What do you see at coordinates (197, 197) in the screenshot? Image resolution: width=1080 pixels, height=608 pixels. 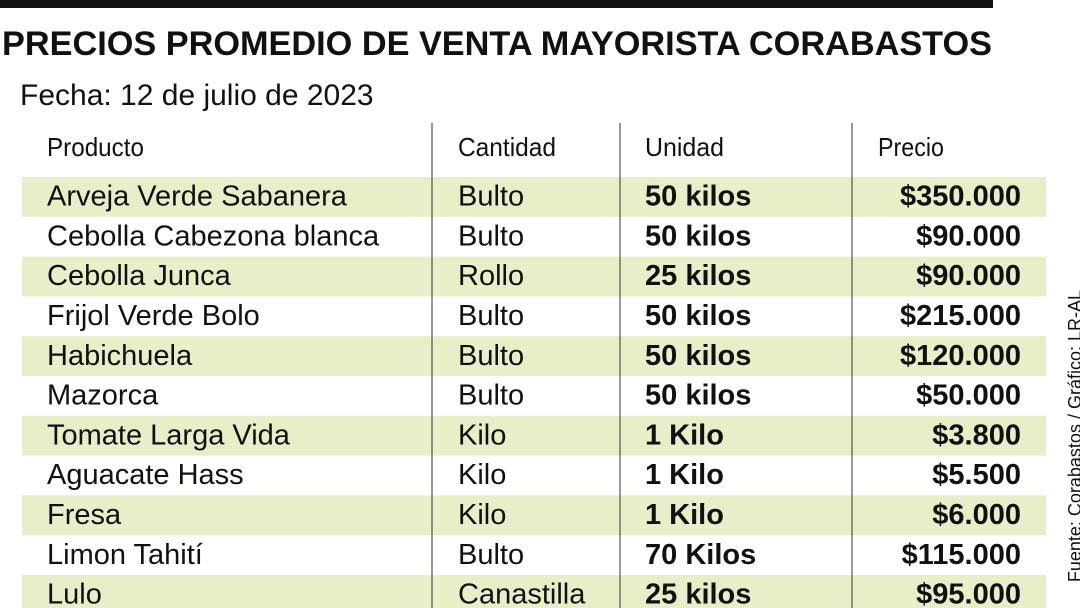 I see `product: Arveja Verde Sabanera` at bounding box center [197, 197].